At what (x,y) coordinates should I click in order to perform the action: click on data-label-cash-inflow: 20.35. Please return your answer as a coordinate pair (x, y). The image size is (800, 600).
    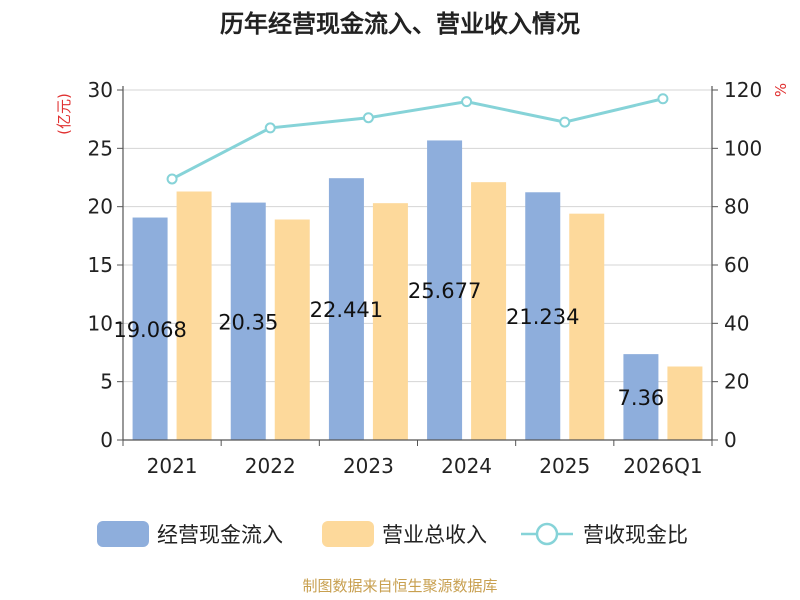
    Looking at the image, I should click on (248, 322).